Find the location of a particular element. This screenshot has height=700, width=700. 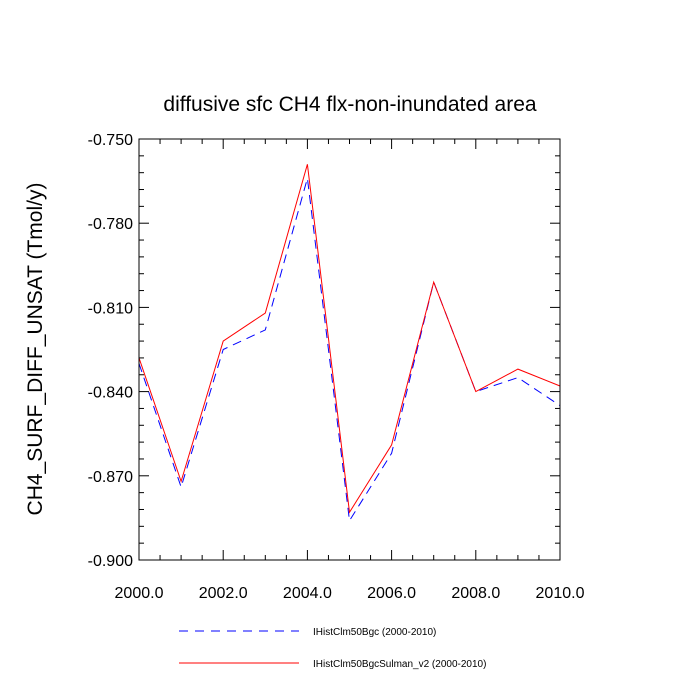

legend-label-2: IHistClm50BgcSulman_v2 (2000-2010) is located at coordinates (399, 664).